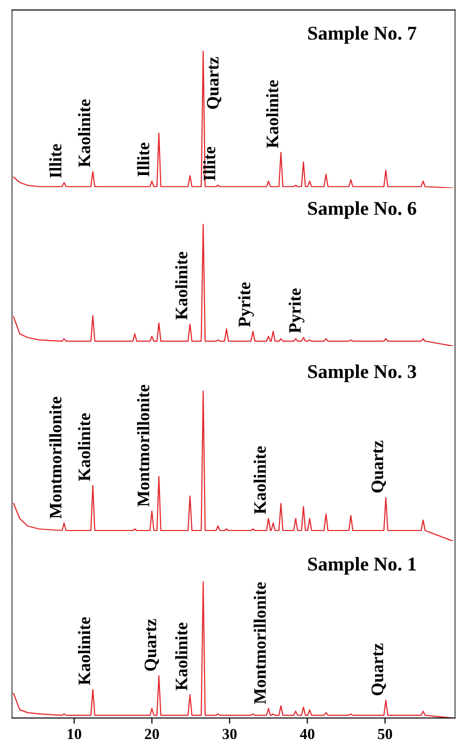 This screenshot has width=456, height=742. What do you see at coordinates (385, 734) in the screenshot?
I see `x-tick-label: 50` at bounding box center [385, 734].